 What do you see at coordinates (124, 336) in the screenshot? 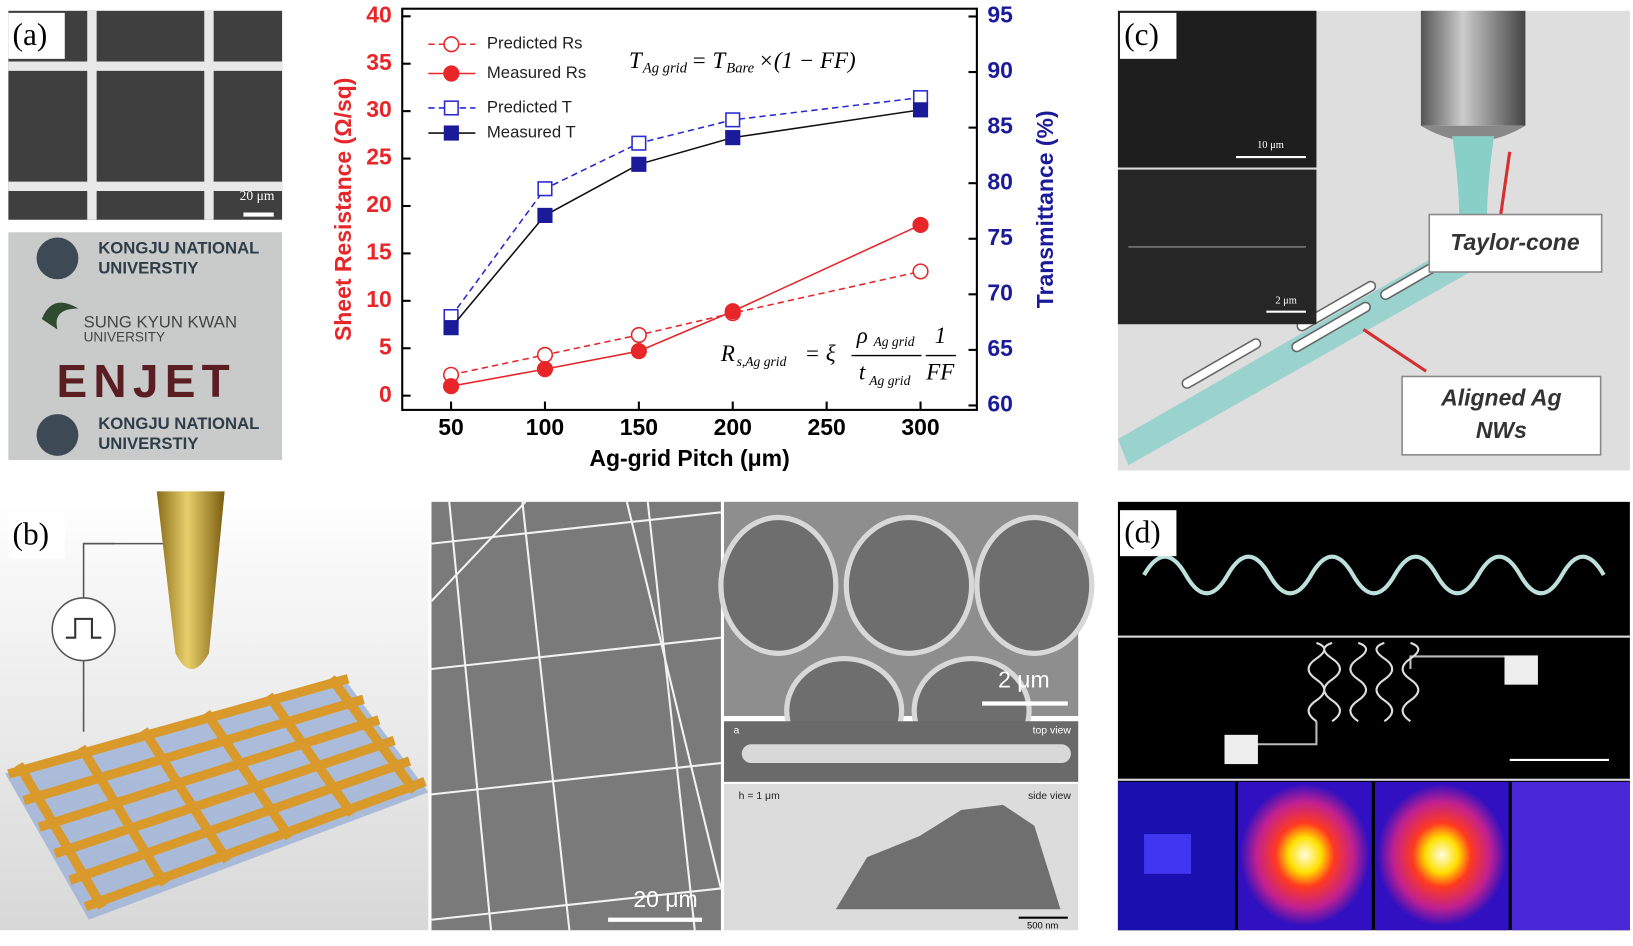
I see `logo-text: UNIVERSITY` at bounding box center [124, 336].